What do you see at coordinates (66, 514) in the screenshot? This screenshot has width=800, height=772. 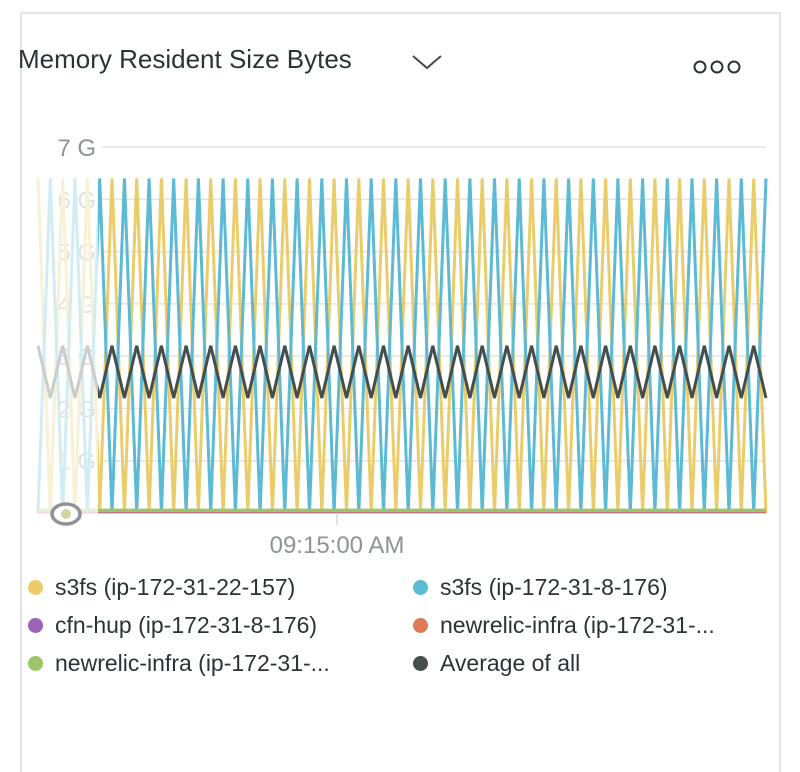 I see `range-handle-dot` at bounding box center [66, 514].